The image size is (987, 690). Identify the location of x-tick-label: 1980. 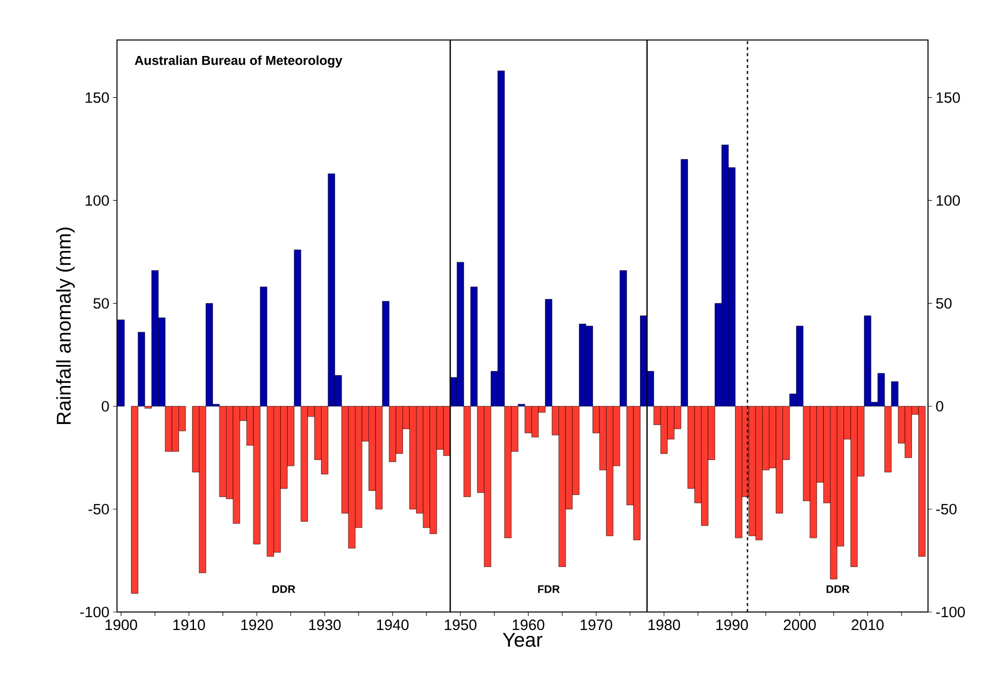
(664, 625).